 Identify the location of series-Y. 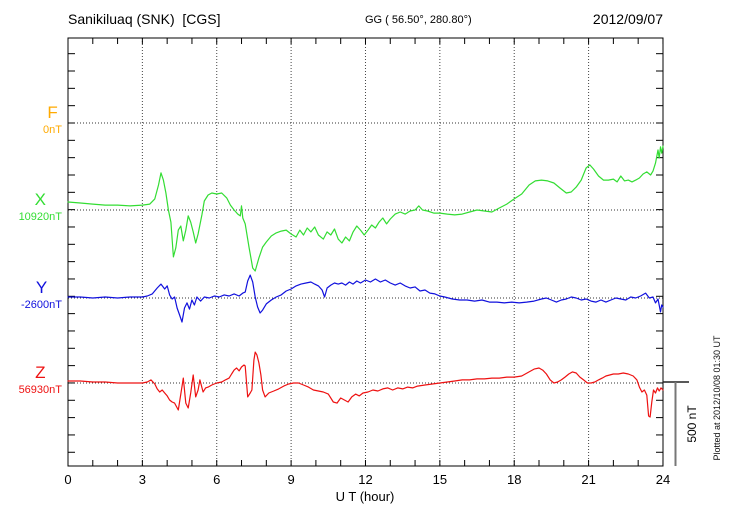
(365, 298).